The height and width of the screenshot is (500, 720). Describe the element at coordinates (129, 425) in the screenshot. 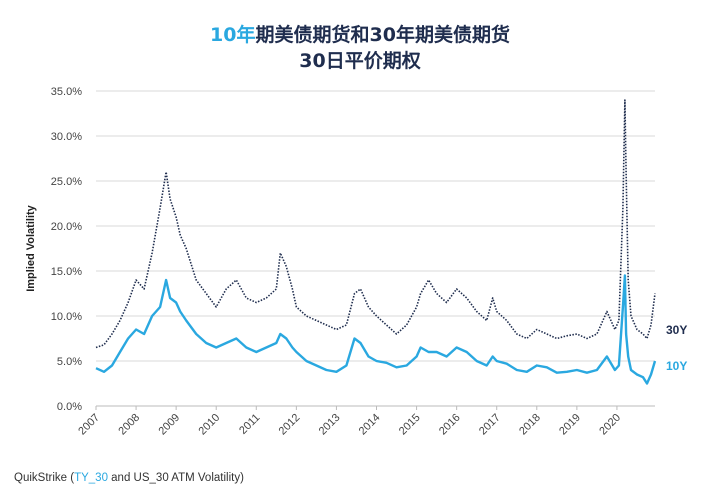

I see `x-tick-label: 2008` at that location.